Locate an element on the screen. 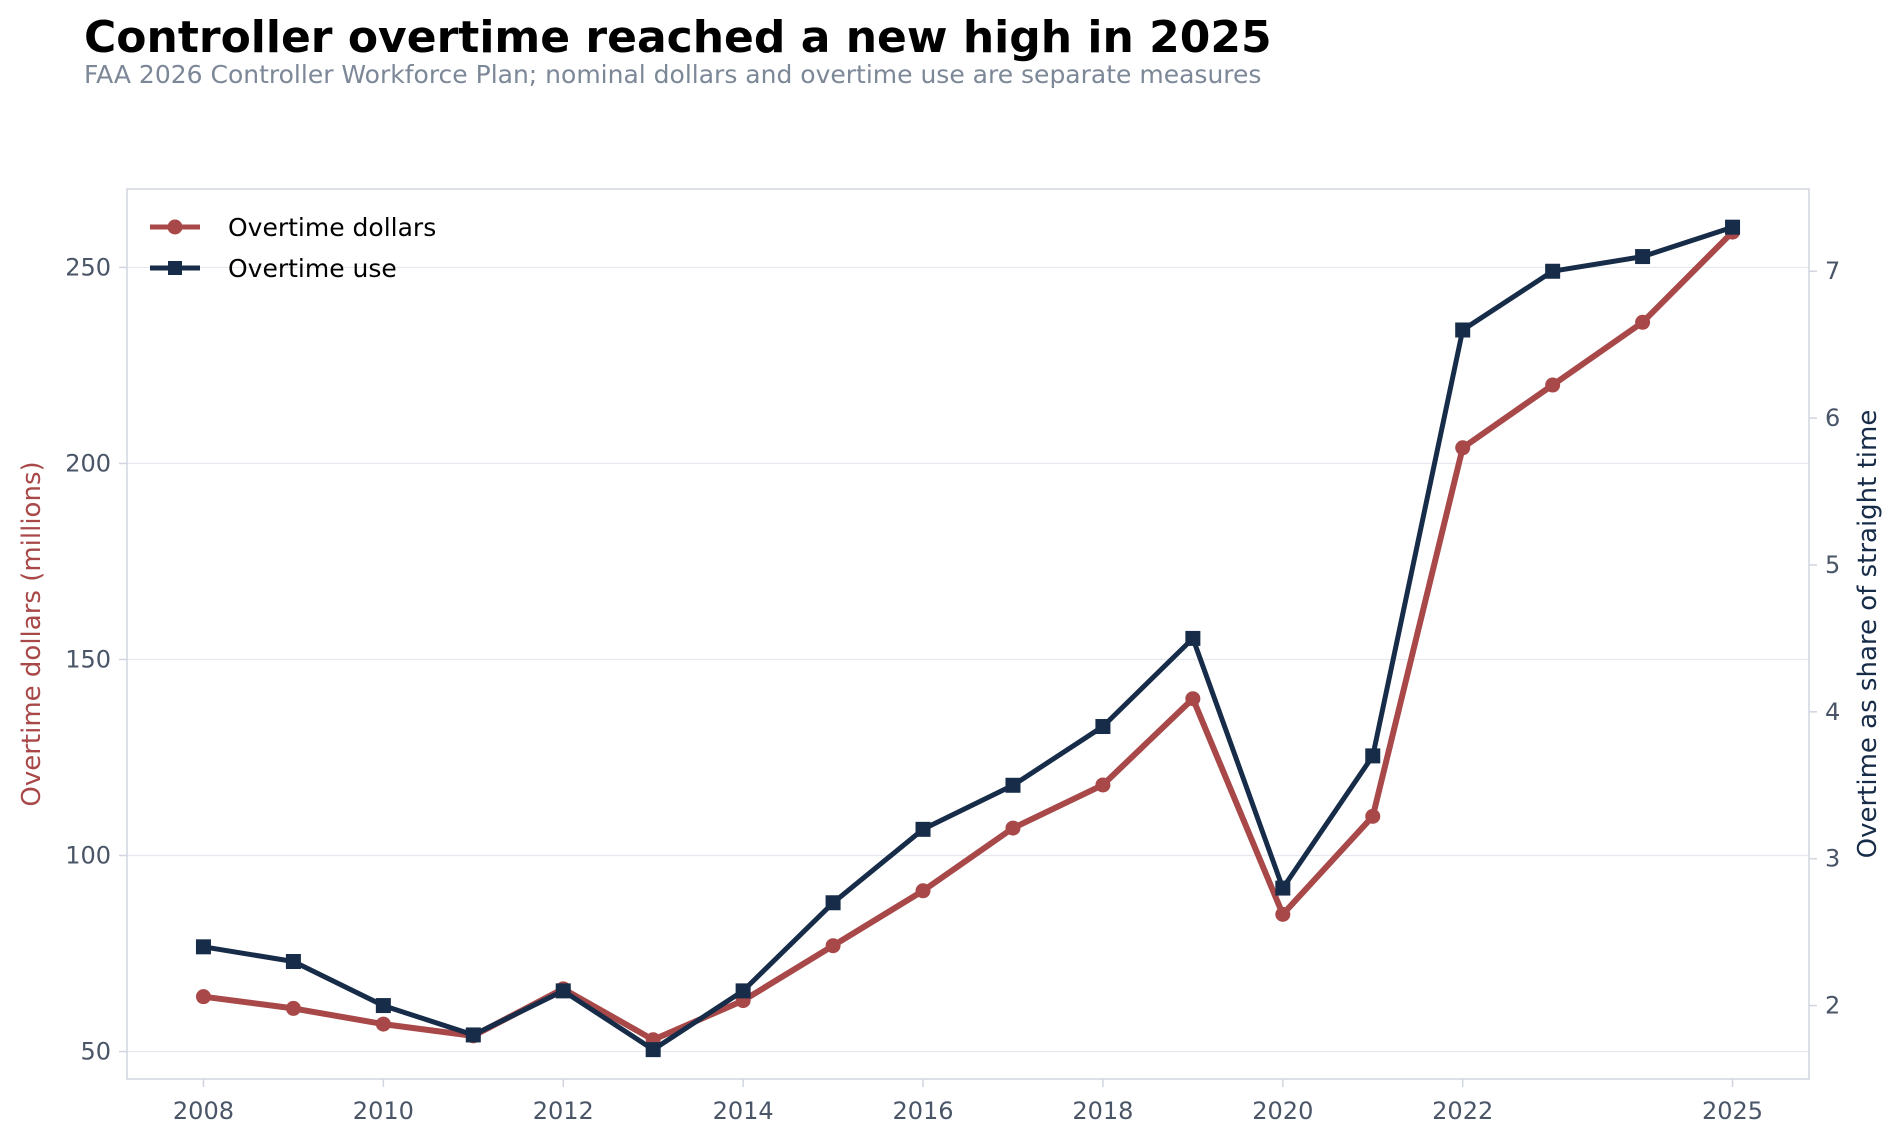  point-overtime-use-2017 is located at coordinates (1013, 785).